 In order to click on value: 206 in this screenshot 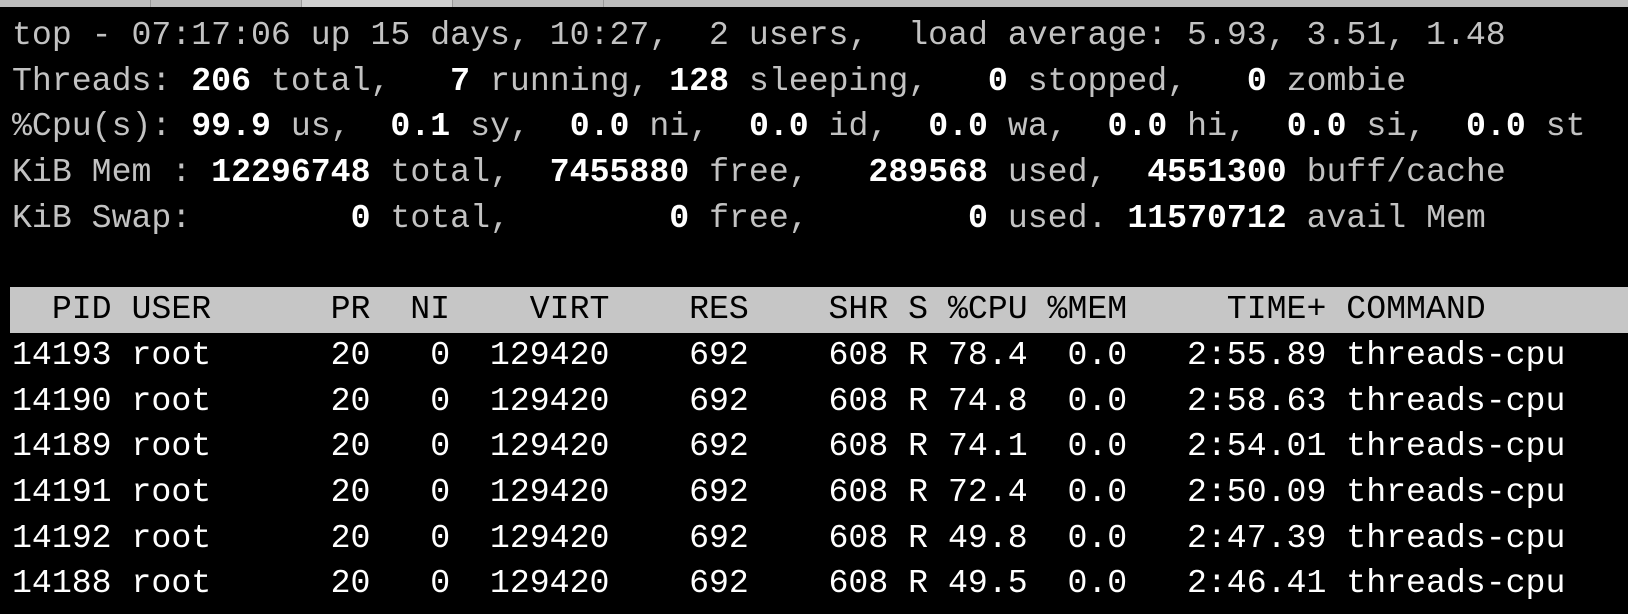, I will do `click(221, 80)`.